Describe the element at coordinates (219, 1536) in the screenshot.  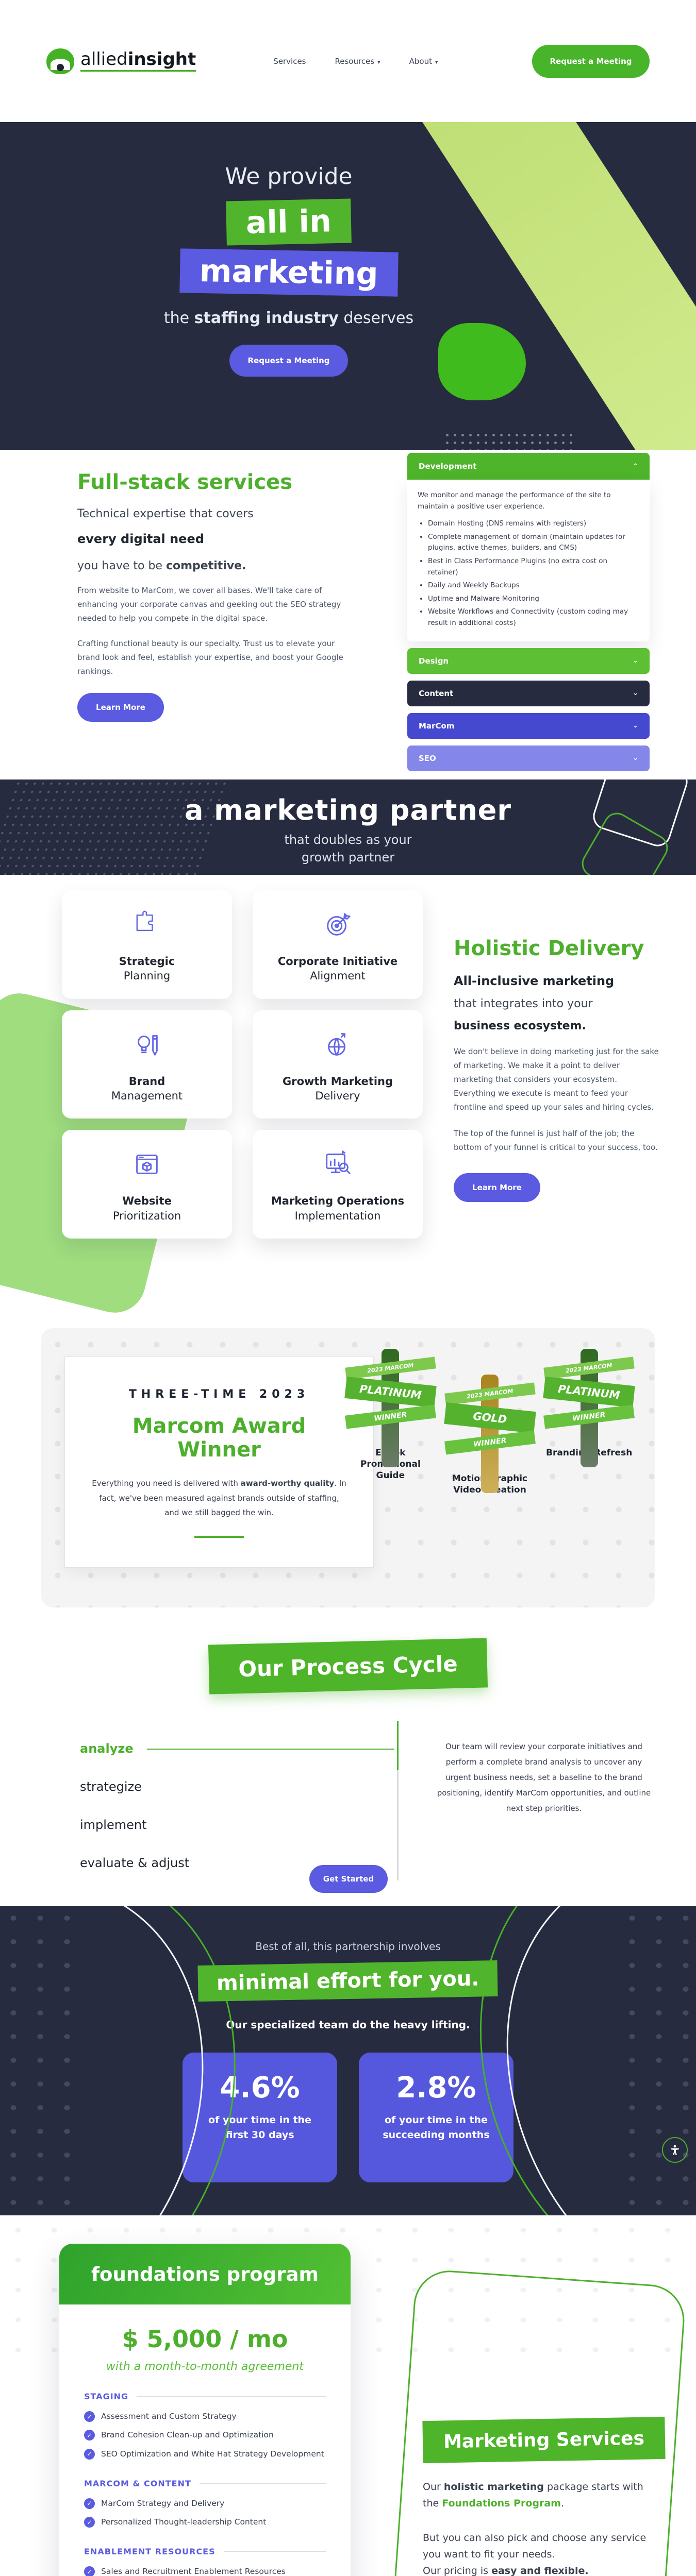
I see `green-underline` at that location.